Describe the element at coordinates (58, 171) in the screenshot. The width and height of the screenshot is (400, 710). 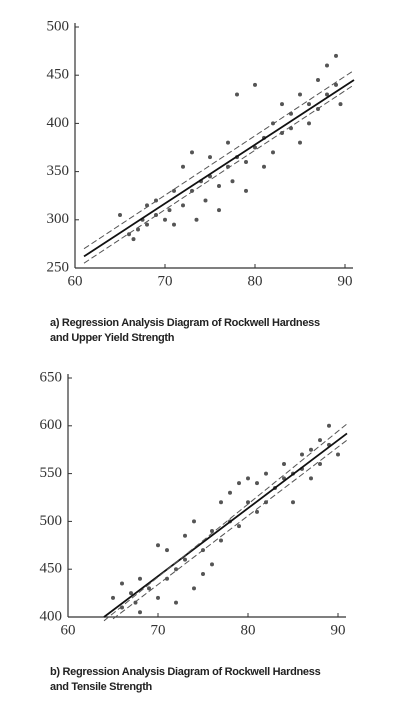
I see `y-tick-label: 350` at that location.